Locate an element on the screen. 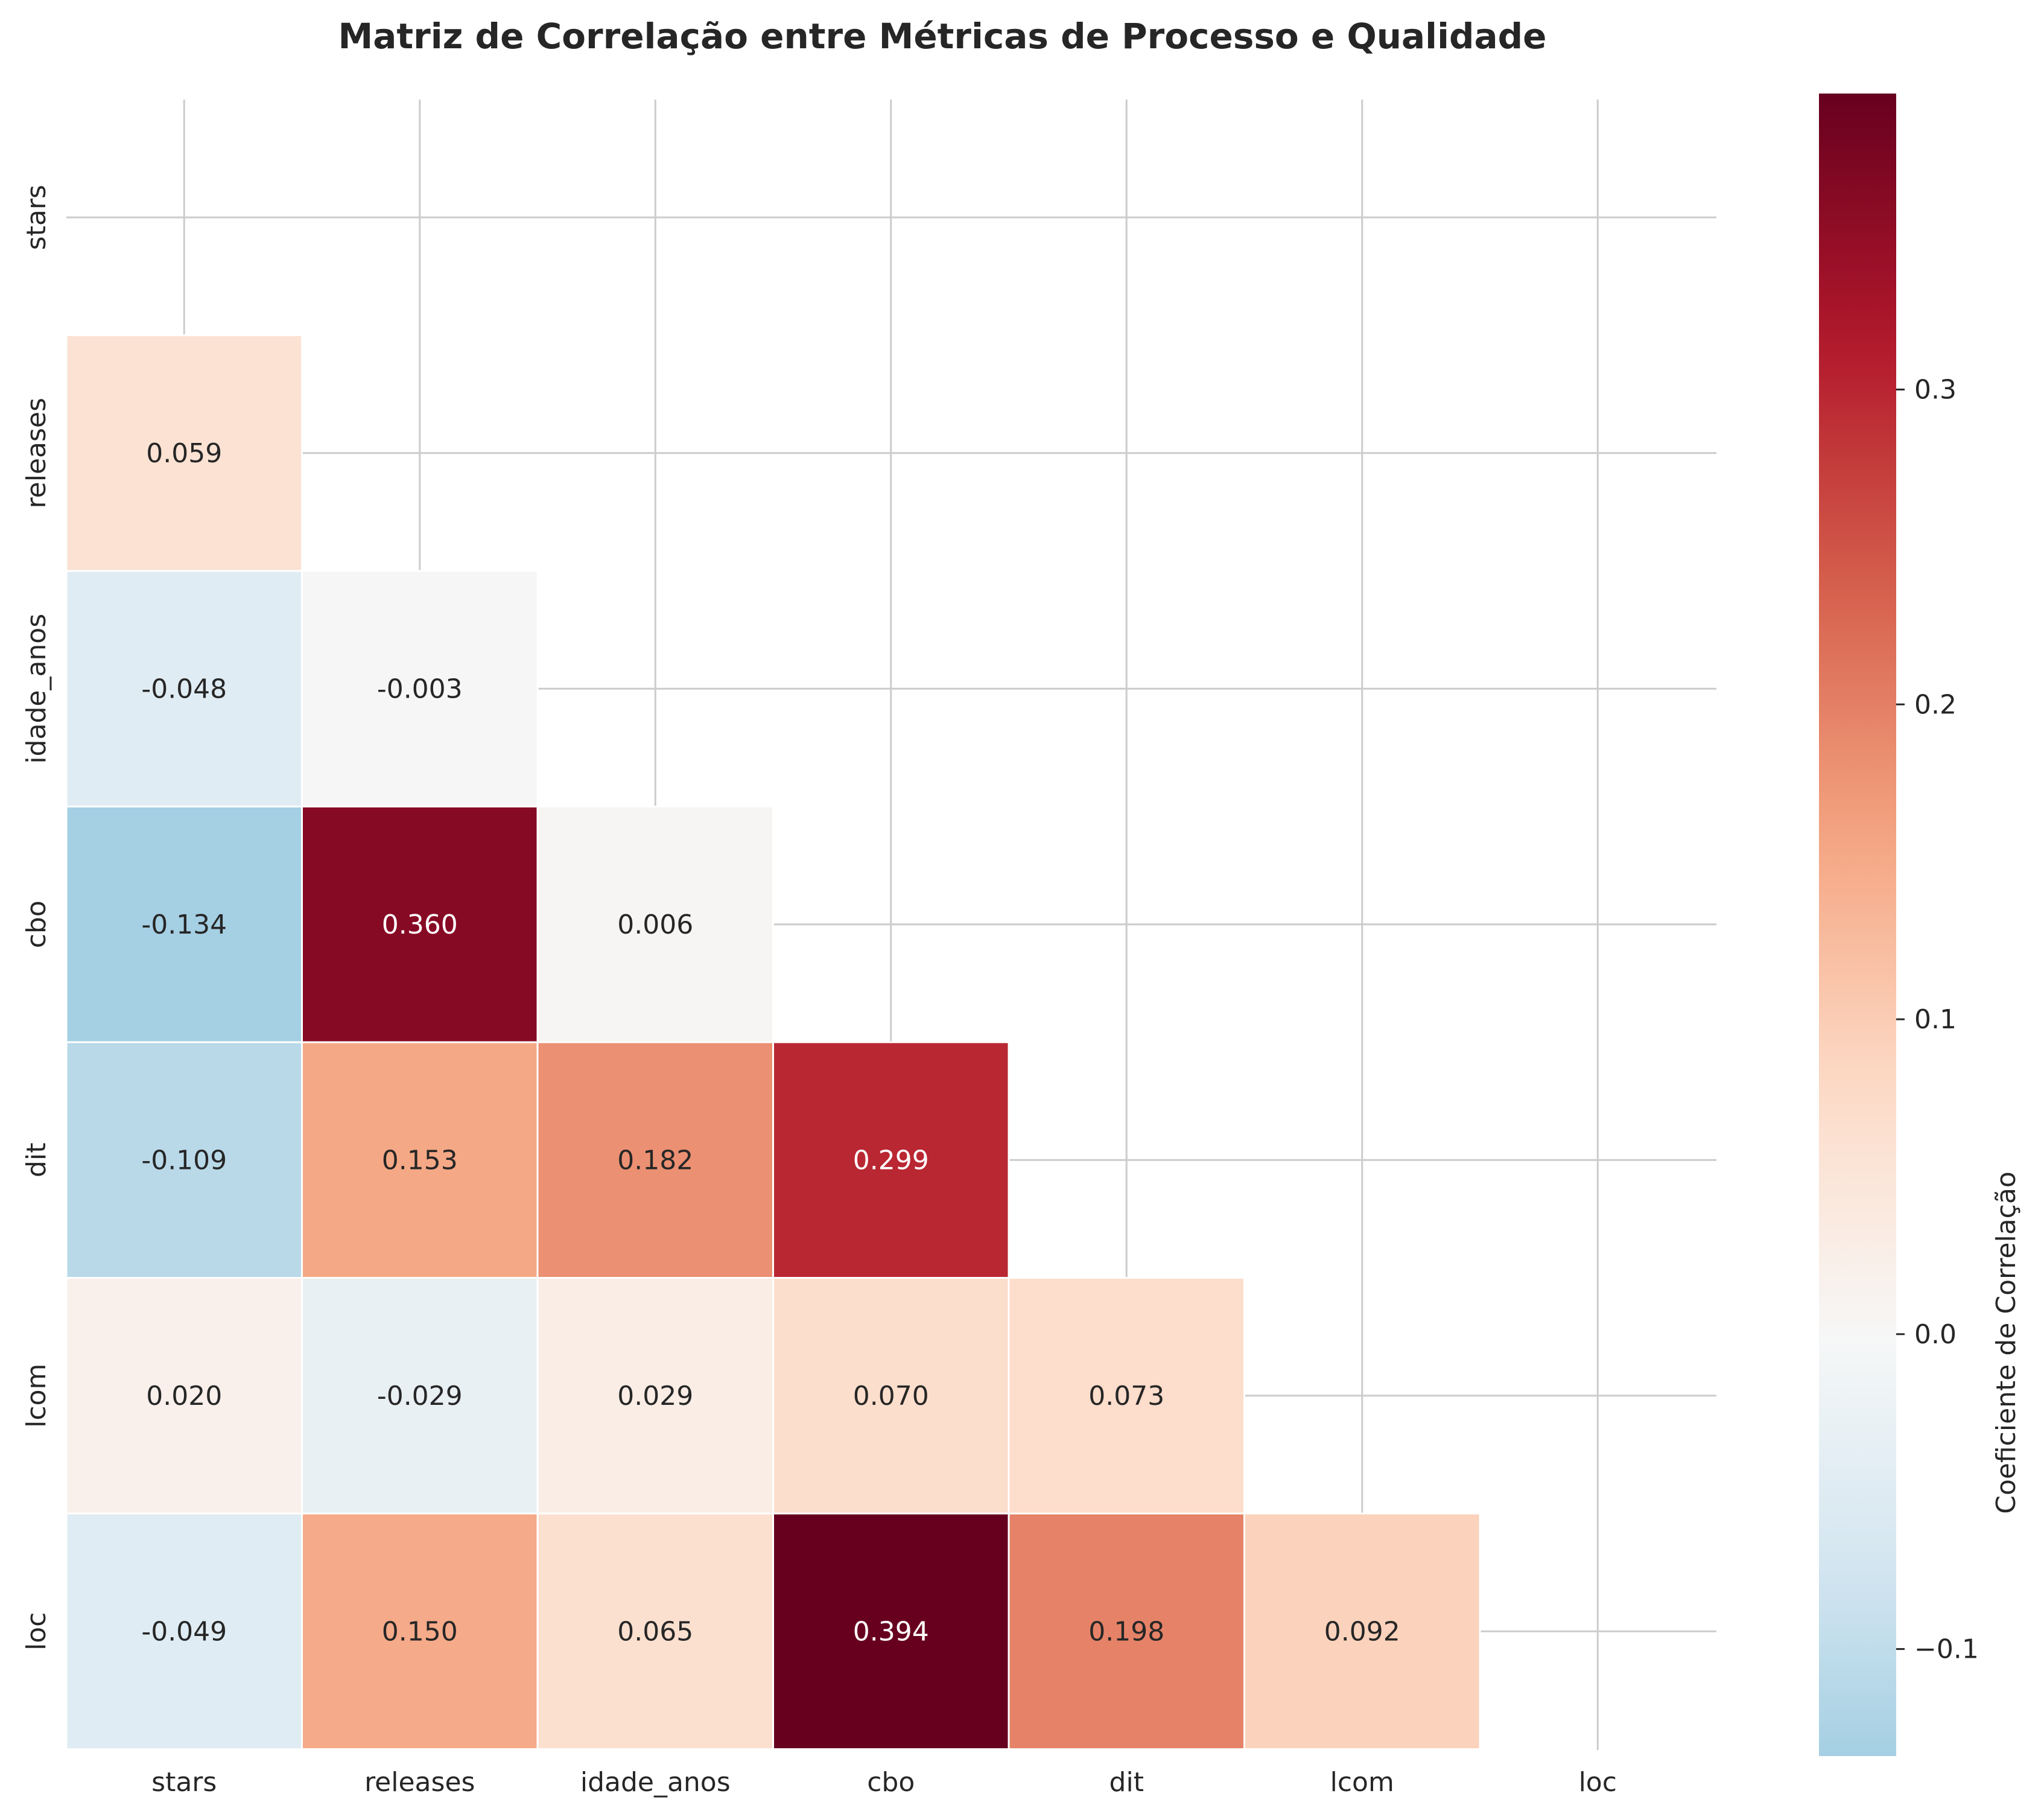  x-tick-label: dit is located at coordinates (1126, 1782).